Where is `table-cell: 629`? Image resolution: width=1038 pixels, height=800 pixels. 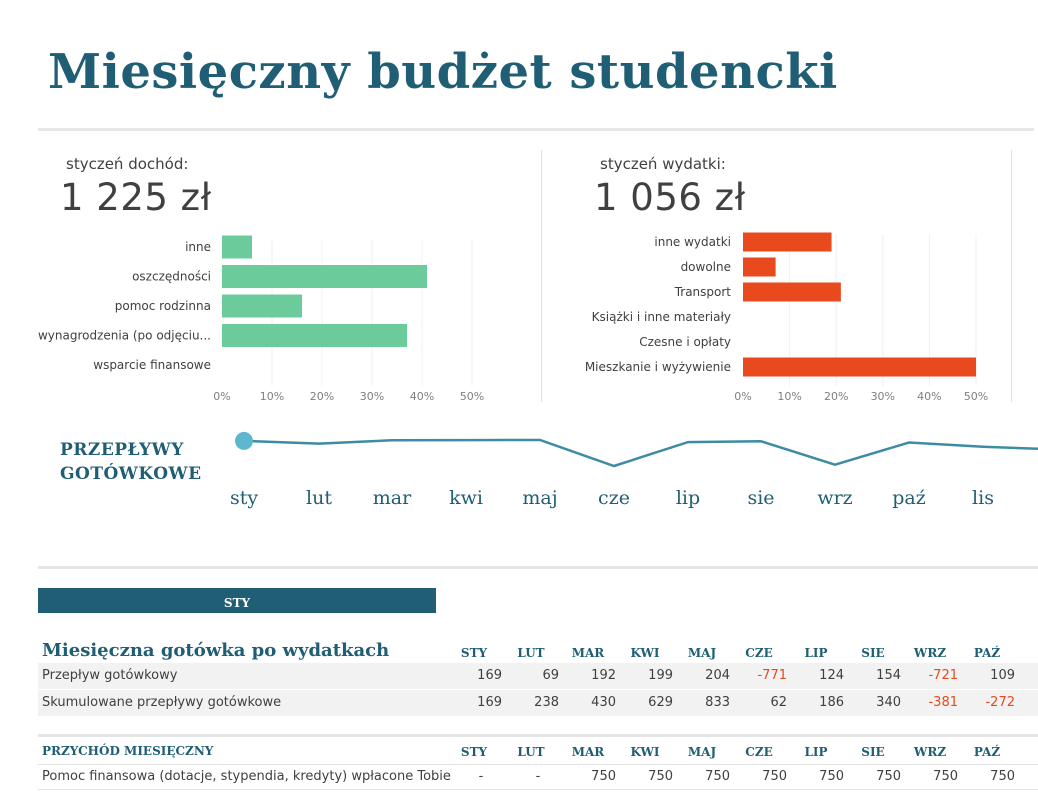 table-cell: 629 is located at coordinates (660, 702).